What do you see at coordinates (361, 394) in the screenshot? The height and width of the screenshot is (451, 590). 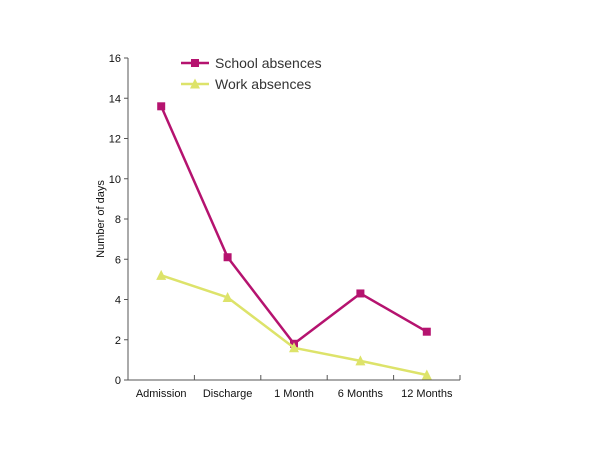 I see `x-tick-label: 6 Months` at bounding box center [361, 394].